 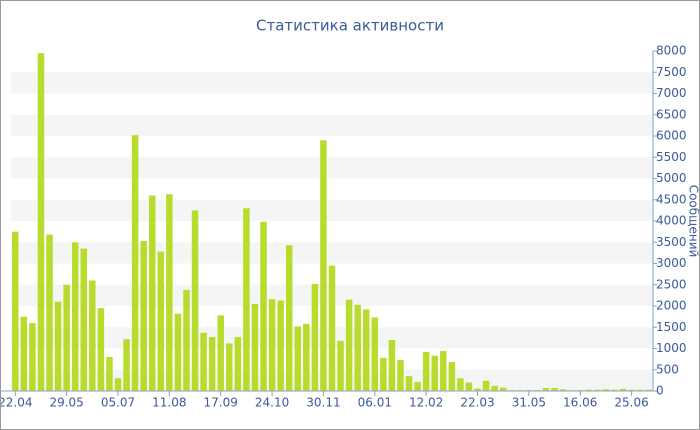 I want to click on x-tick-label: 12.02, so click(x=426, y=403).